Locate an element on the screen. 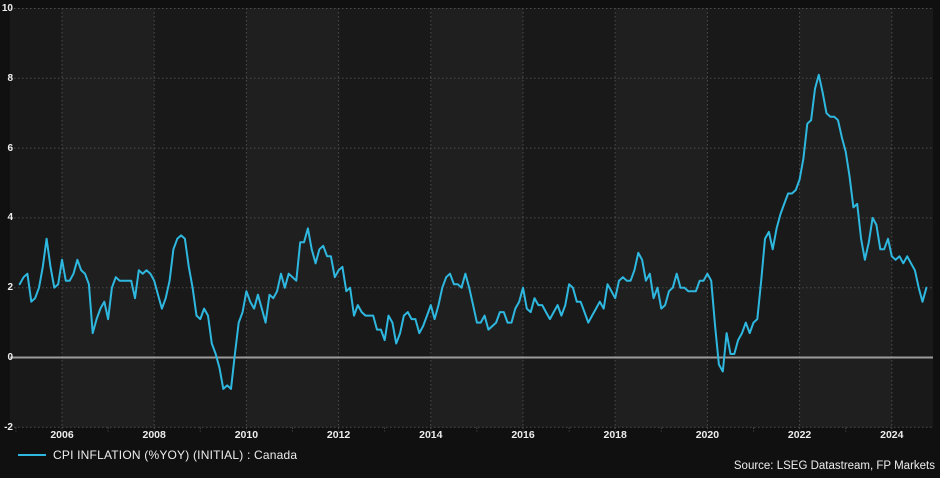 This screenshot has height=478, width=940. legend: CPI INFLATION (%YOY) (INITIAL) : Canada is located at coordinates (157, 454).